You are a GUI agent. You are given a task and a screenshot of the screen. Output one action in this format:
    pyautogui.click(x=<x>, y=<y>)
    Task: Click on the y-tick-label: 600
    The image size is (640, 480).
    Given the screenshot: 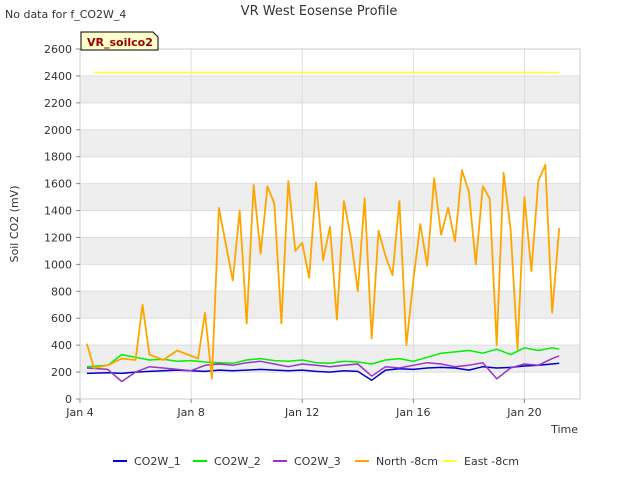 What is the action you would take?
    pyautogui.click(x=61, y=318)
    